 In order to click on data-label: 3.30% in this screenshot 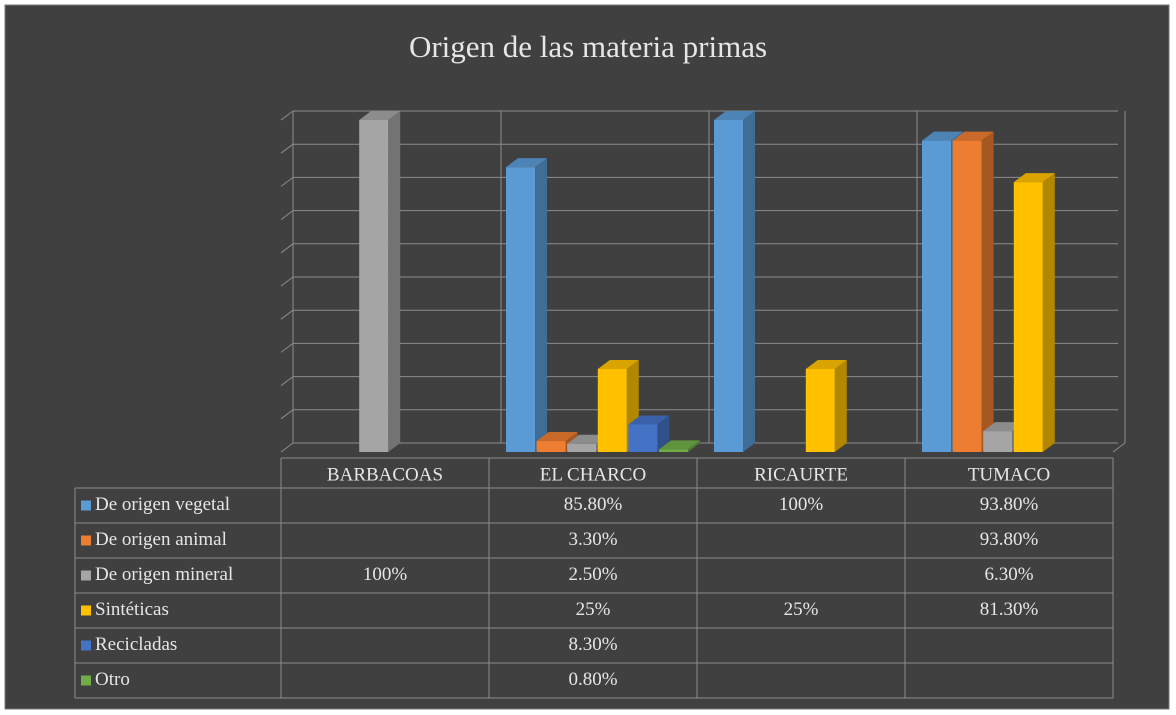, I will do `click(592, 539)`.